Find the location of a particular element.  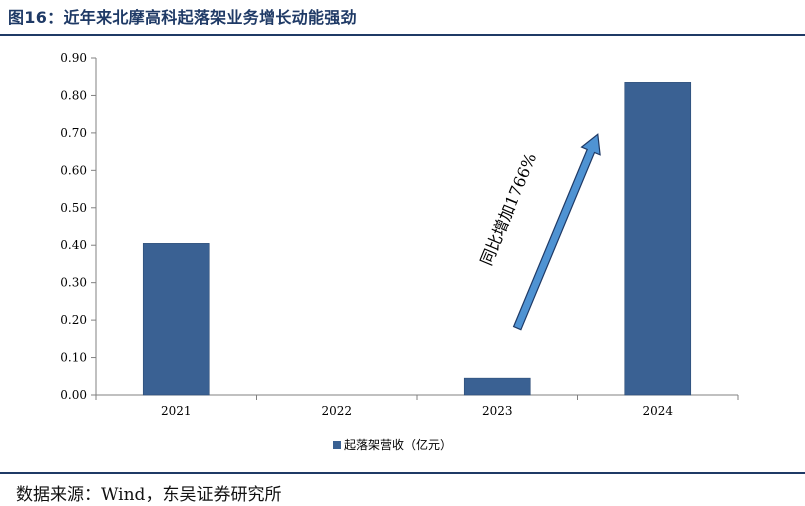

x-tick-label: 2023 is located at coordinates (497, 411).